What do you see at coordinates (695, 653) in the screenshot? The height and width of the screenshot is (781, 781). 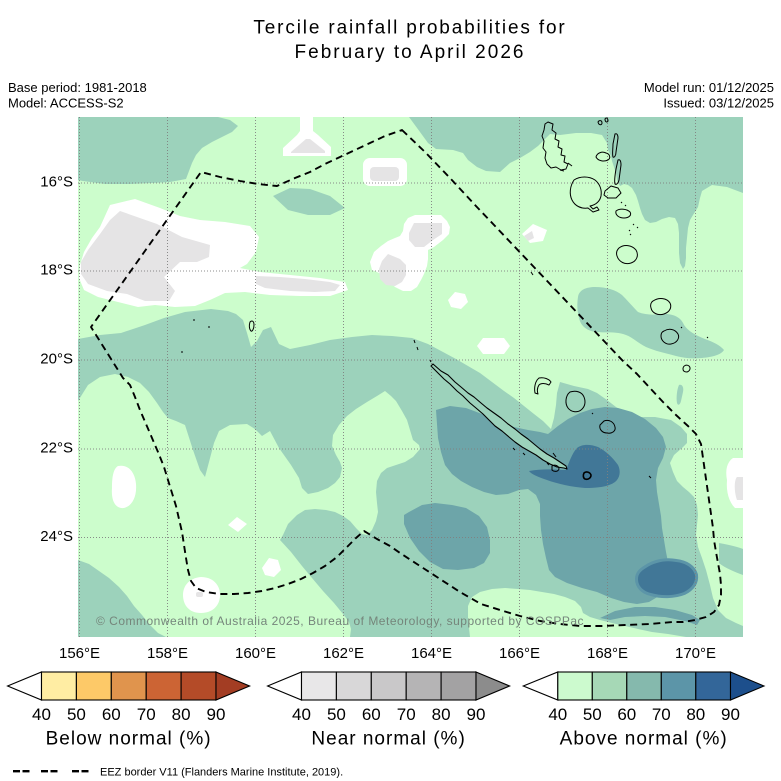 I see `svg-text: 170°E` at bounding box center [695, 653].